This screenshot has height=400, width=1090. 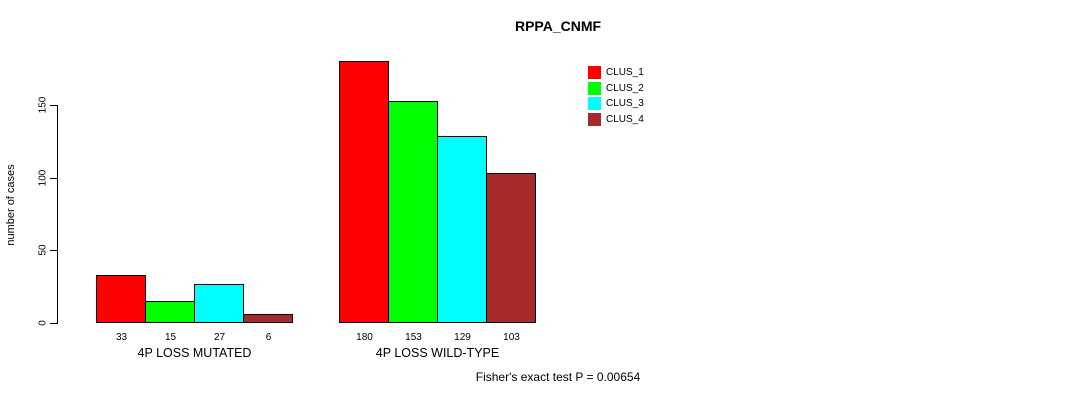 I want to click on legend-label: CLUS_1, so click(x=625, y=72).